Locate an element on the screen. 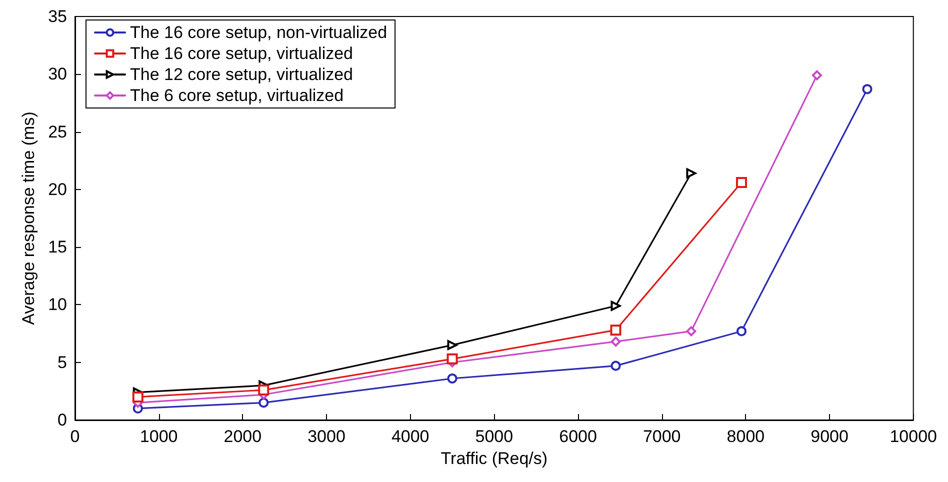 This screenshot has height=482, width=948. x-axis-title: Traffic (Req/s) is located at coordinates (494, 458).